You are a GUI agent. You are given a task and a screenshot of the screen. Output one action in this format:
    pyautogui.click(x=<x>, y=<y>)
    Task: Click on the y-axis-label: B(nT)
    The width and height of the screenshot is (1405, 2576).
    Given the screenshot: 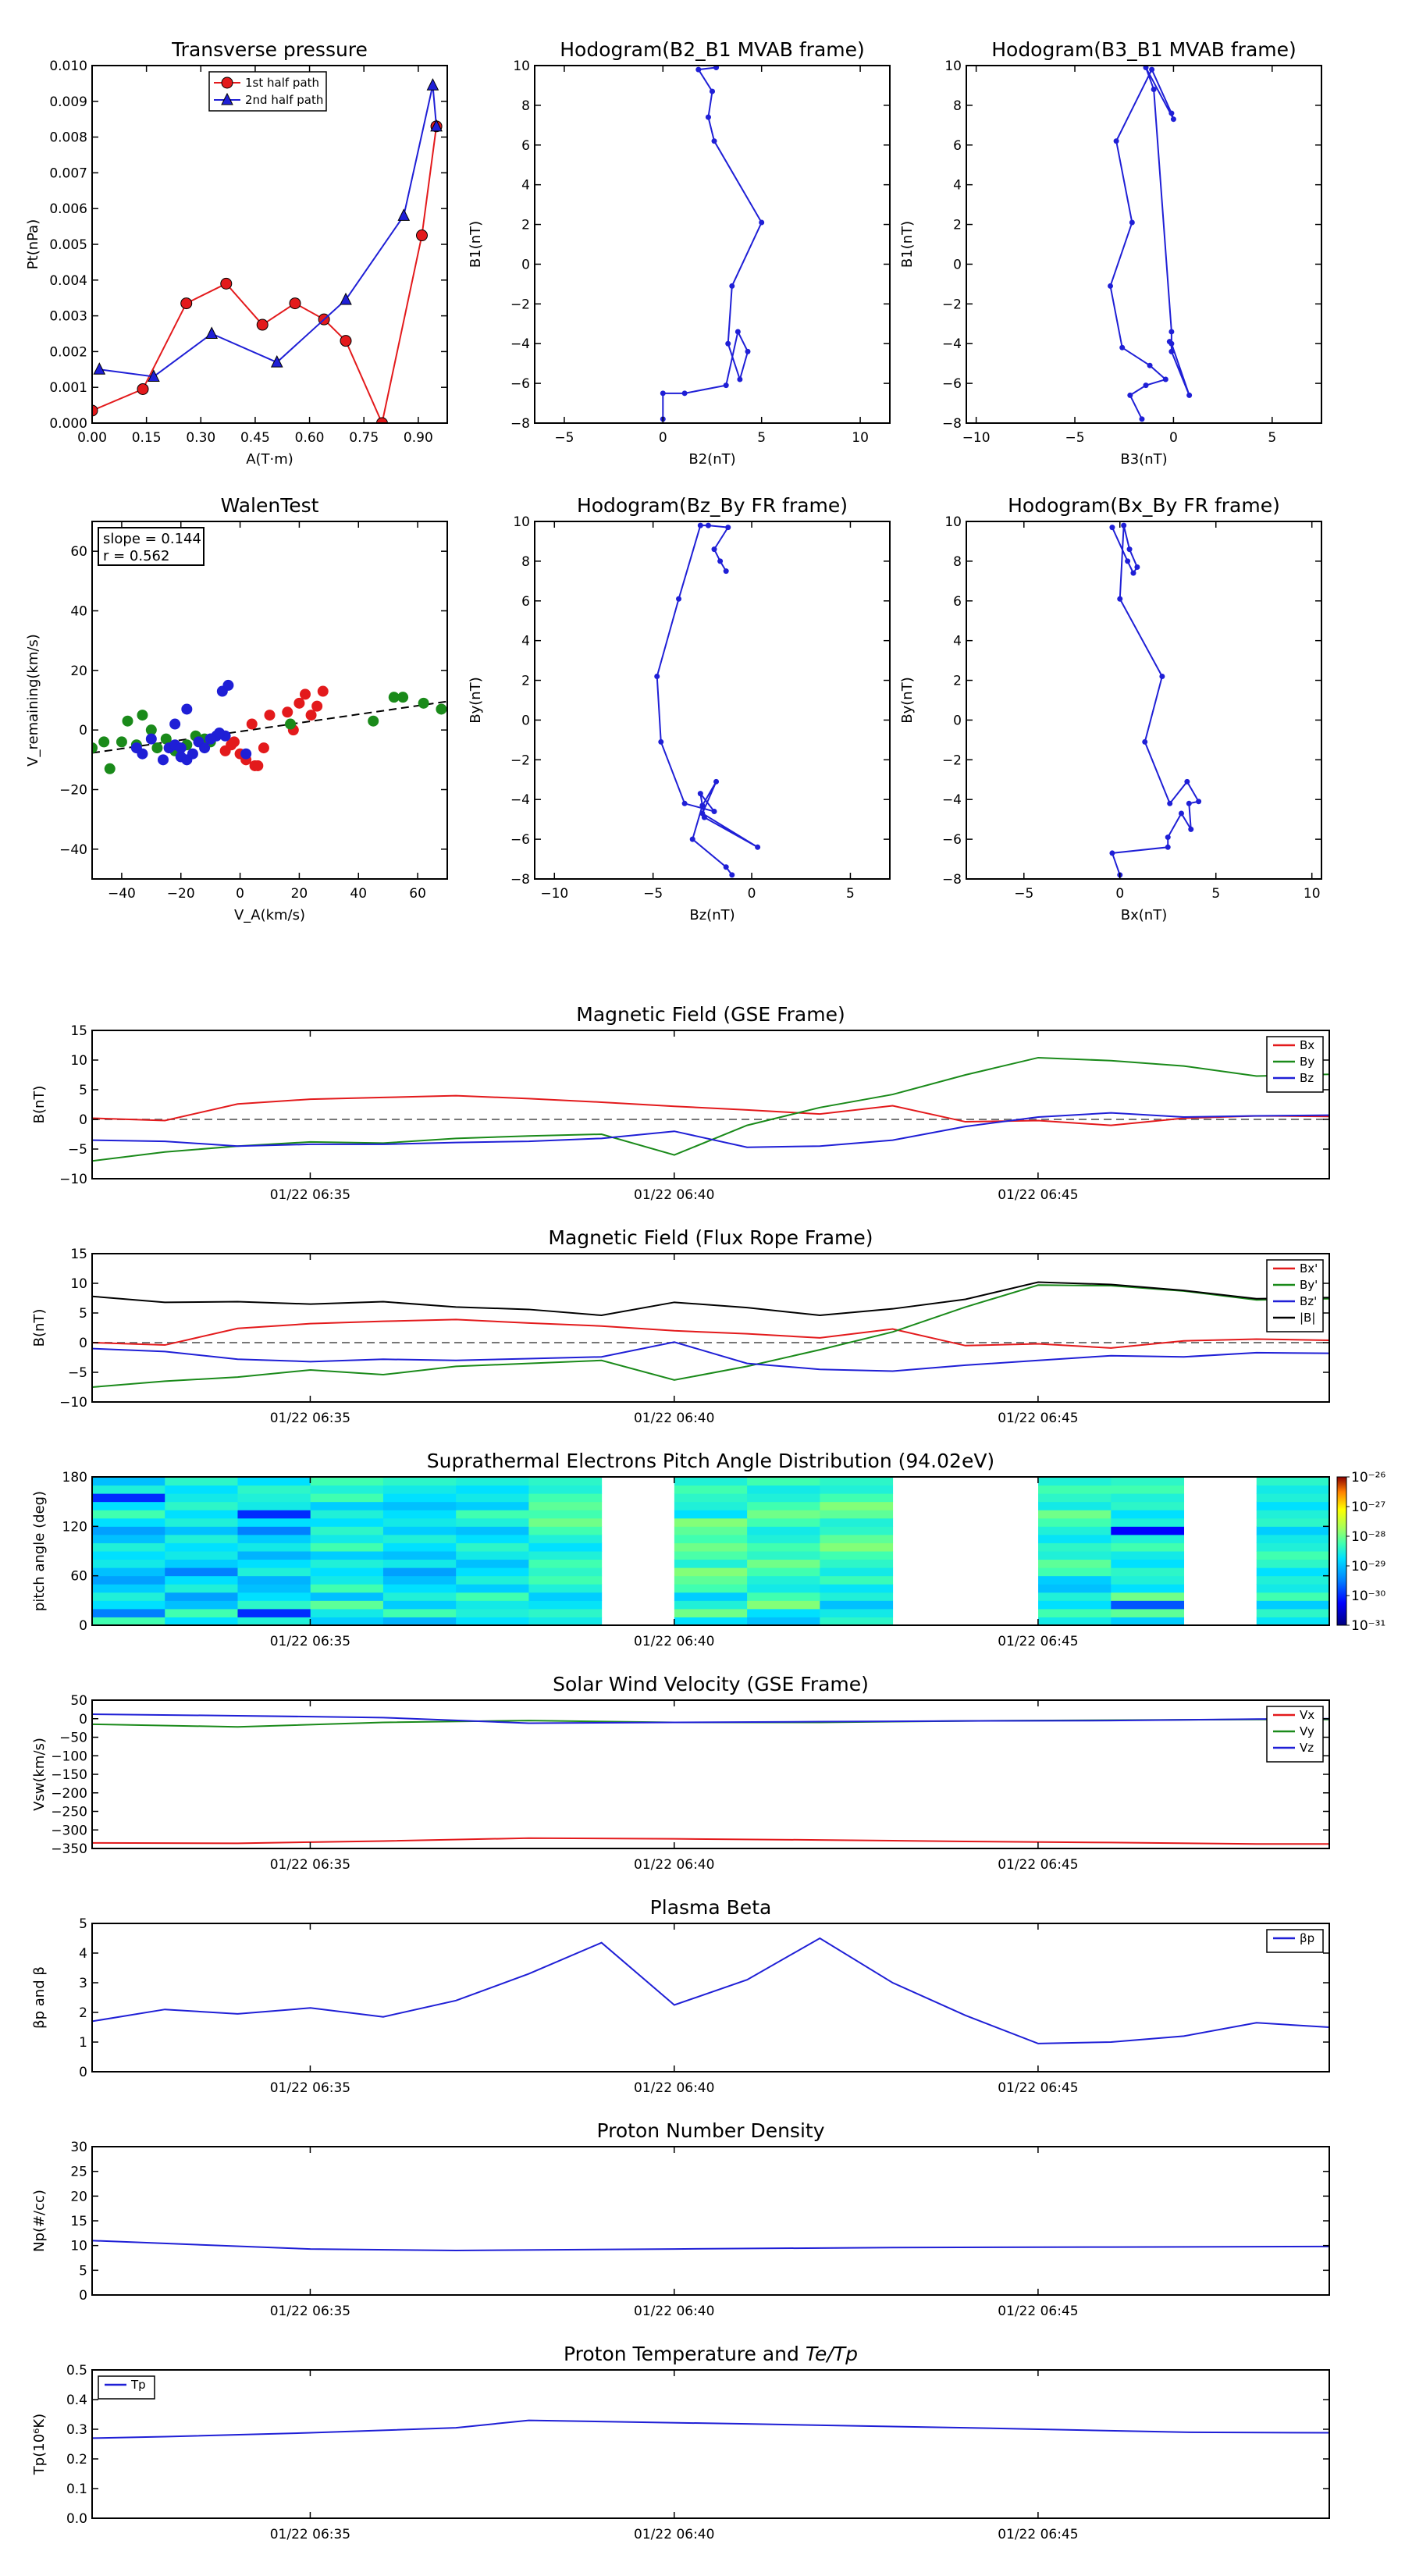 What is the action you would take?
    pyautogui.click(x=40, y=1328)
    